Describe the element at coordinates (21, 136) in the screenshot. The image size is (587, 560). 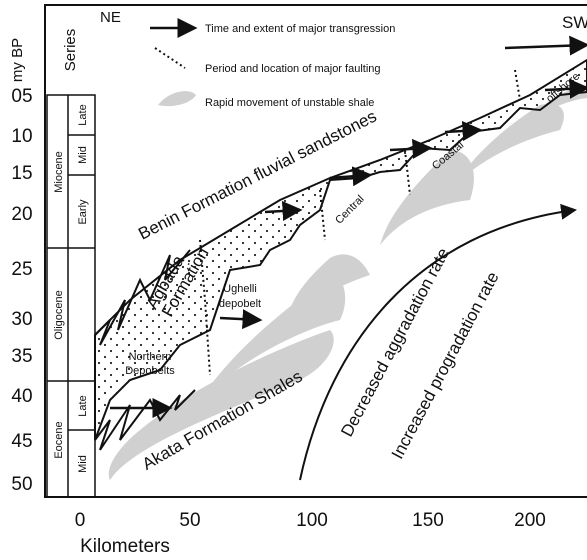
I see `y-tick-label: 10` at that location.